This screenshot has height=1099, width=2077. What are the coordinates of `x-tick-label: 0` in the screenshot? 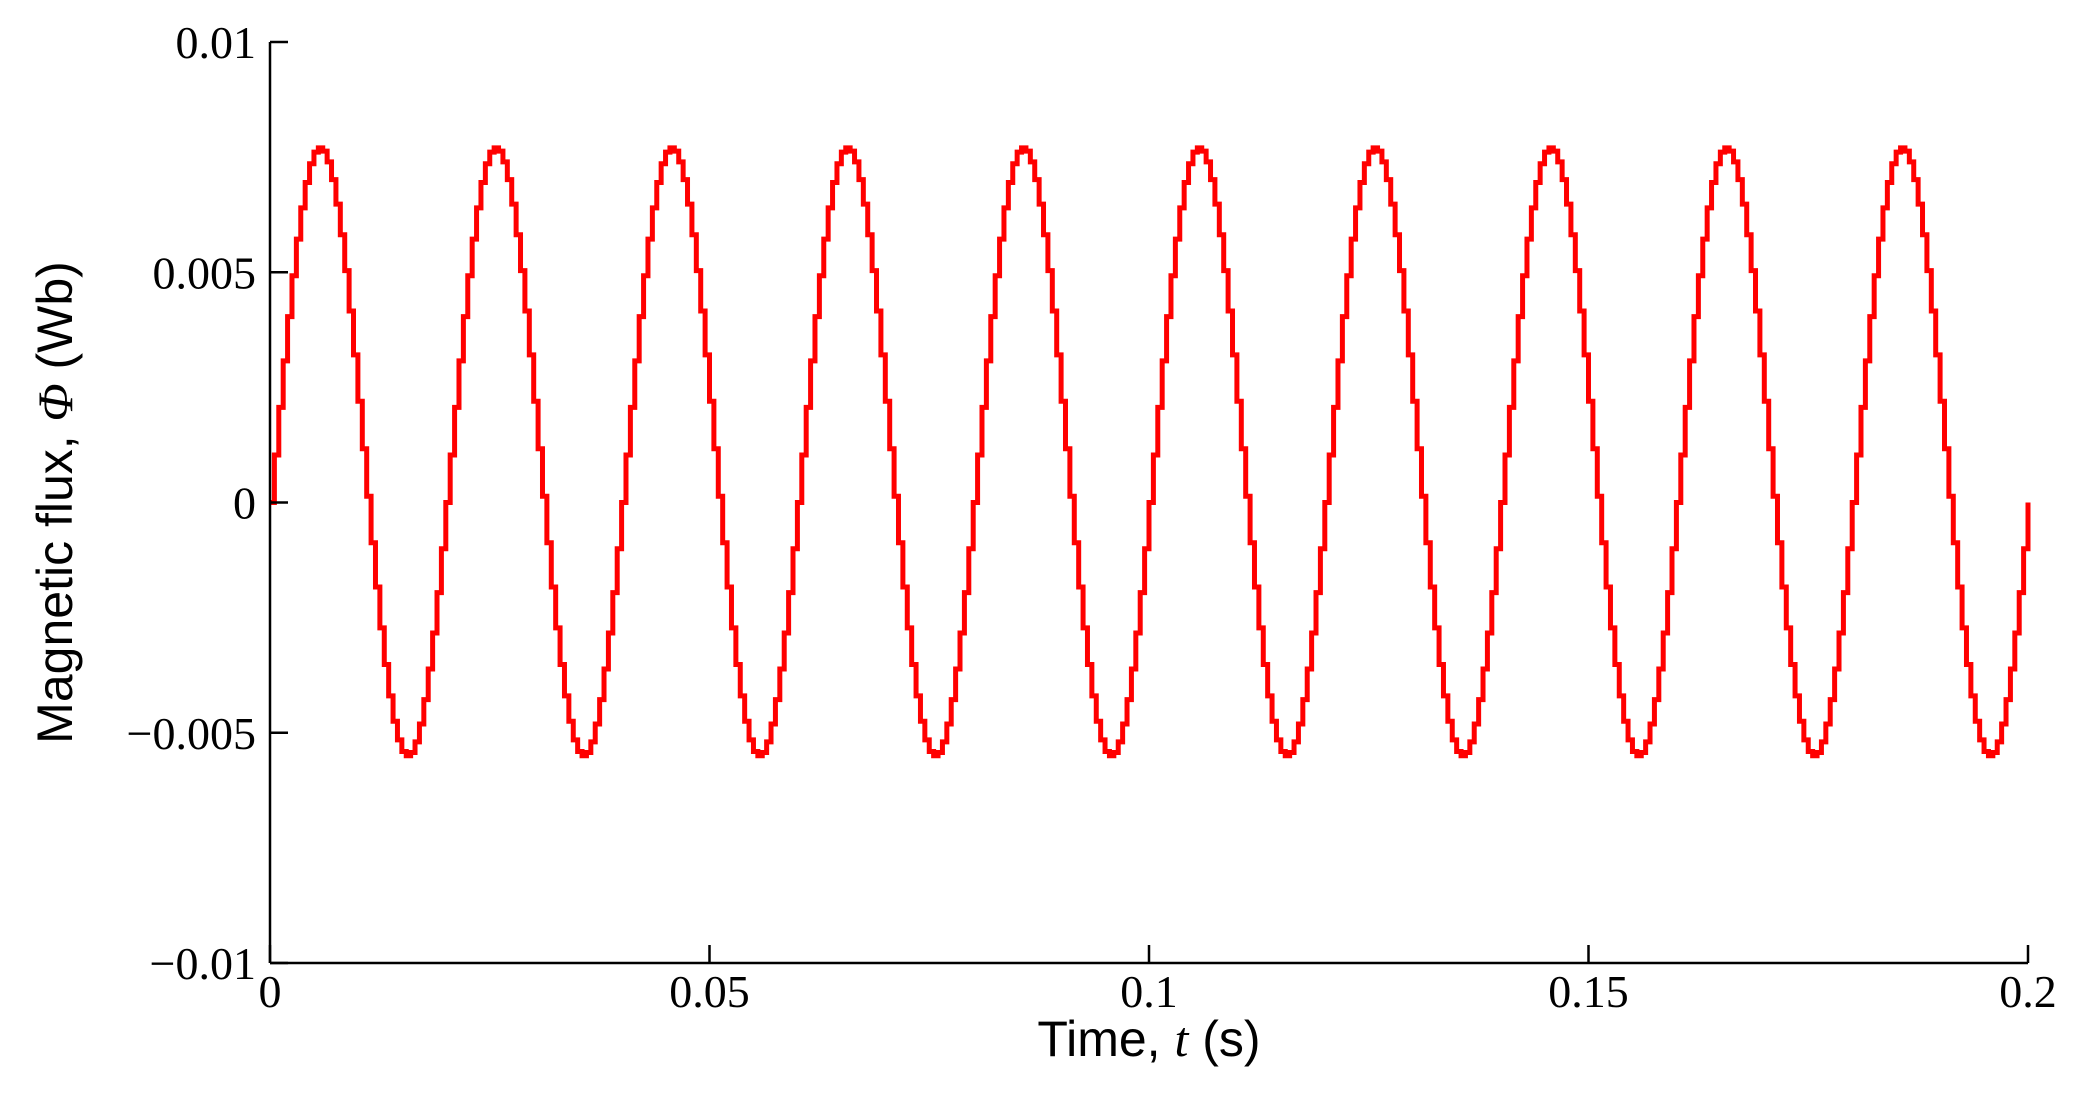 It's located at (270, 991).